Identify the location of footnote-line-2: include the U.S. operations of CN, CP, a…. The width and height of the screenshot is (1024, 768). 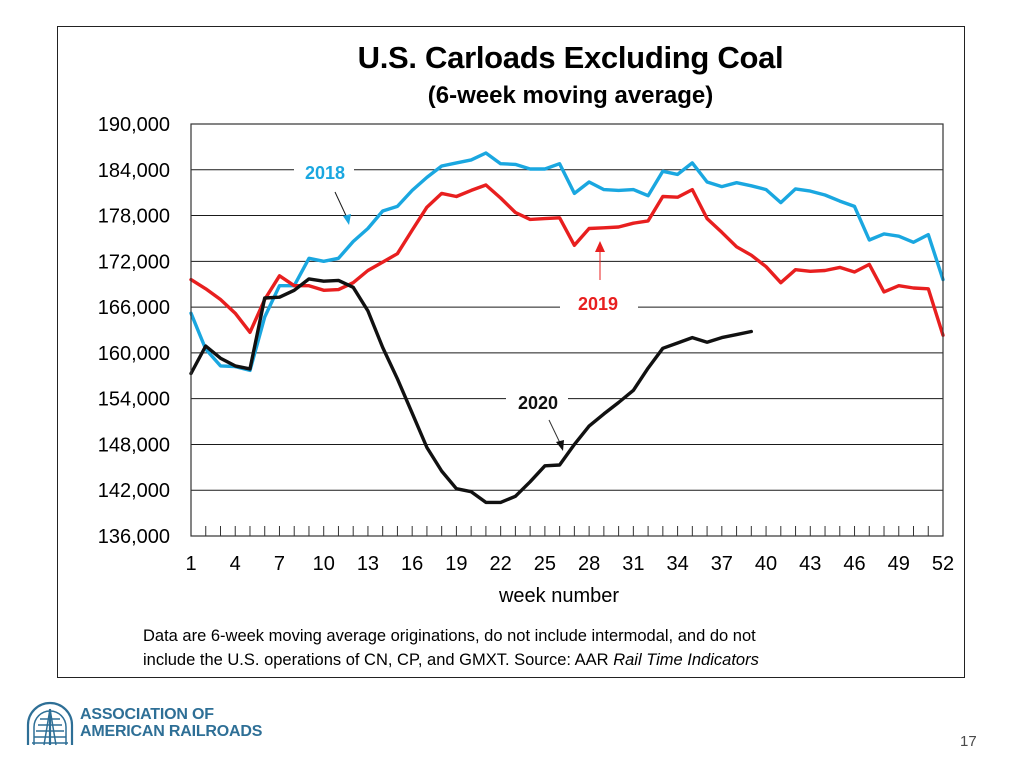
(543, 660).